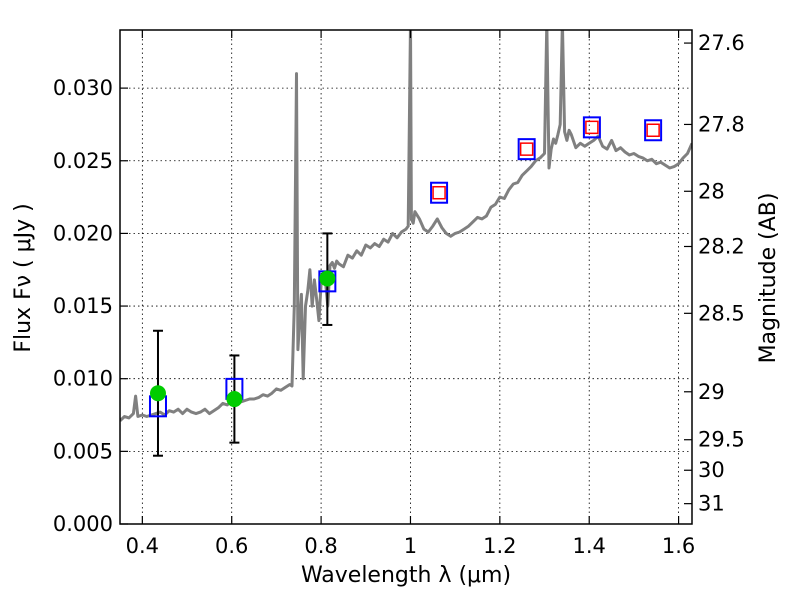  What do you see at coordinates (721, 313) in the screenshot?
I see `right-tick-label: 28.5` at bounding box center [721, 313].